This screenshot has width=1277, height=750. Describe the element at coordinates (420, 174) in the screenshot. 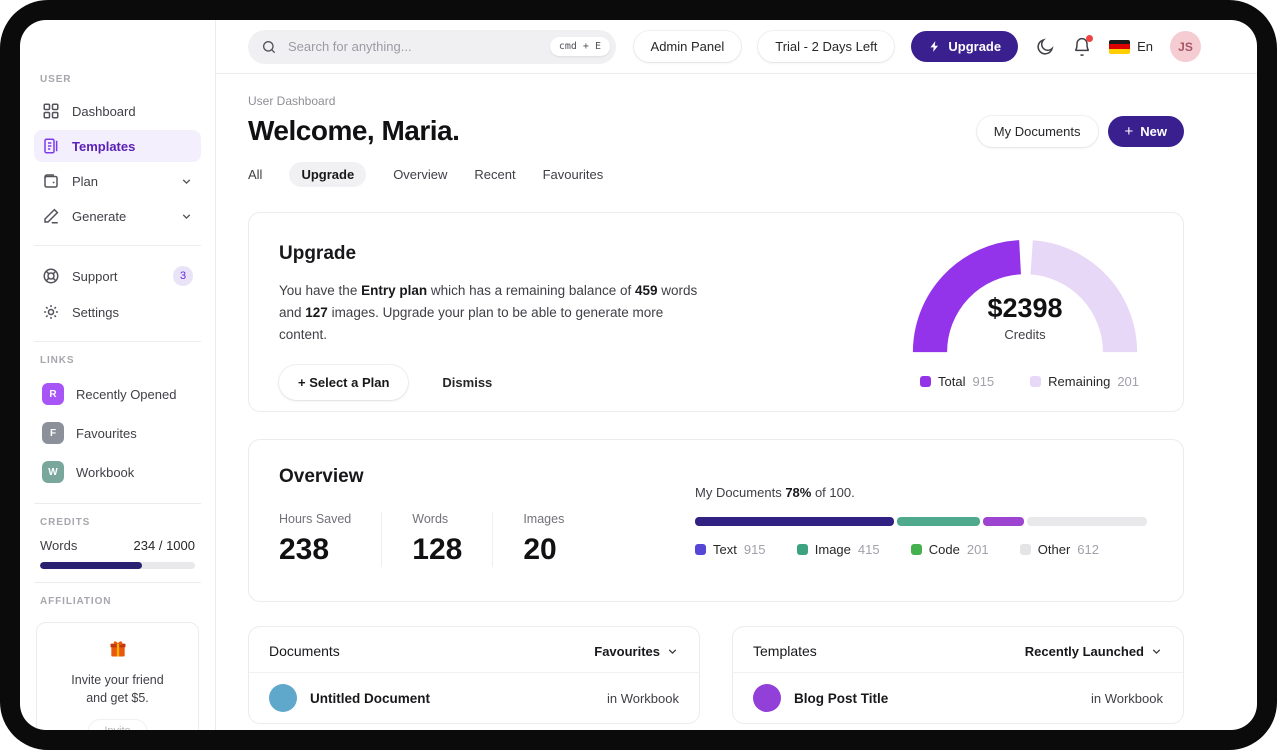

I see `tab-overview: Overview` at that location.